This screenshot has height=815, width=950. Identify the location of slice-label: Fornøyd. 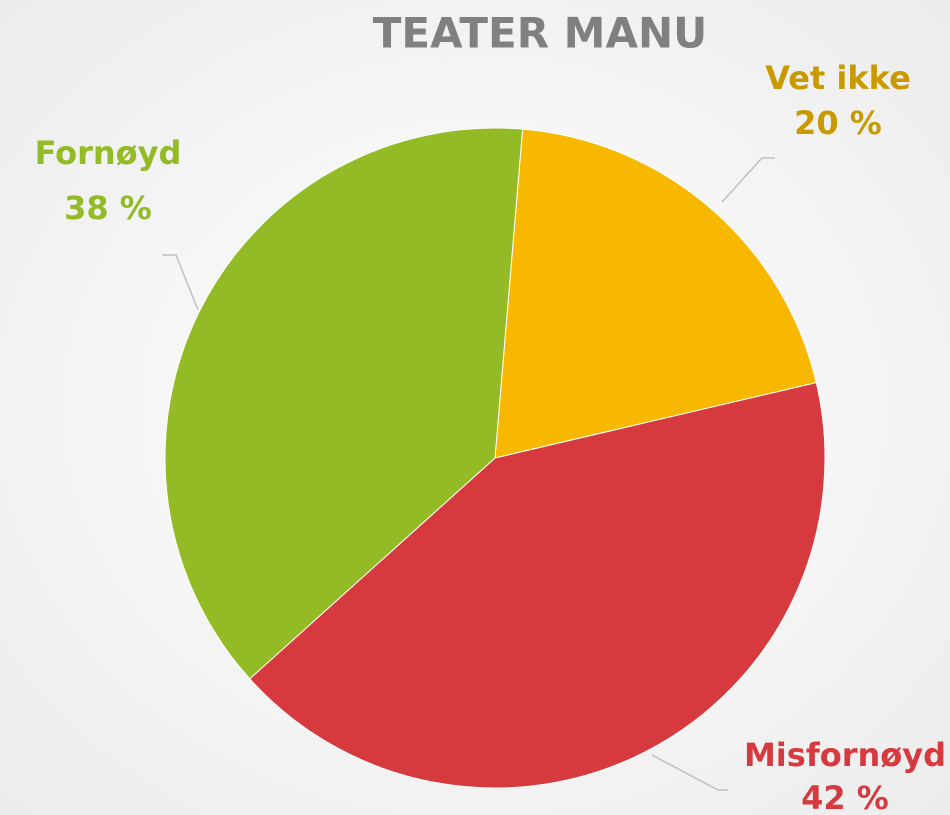
(108, 153).